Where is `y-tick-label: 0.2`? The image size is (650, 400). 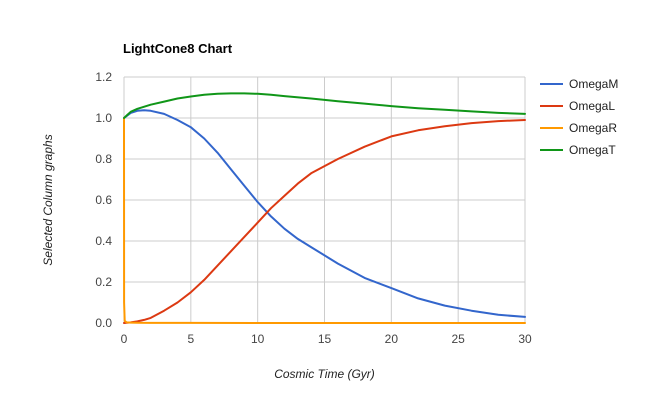
y-tick-label: 0.2 is located at coordinates (103, 282).